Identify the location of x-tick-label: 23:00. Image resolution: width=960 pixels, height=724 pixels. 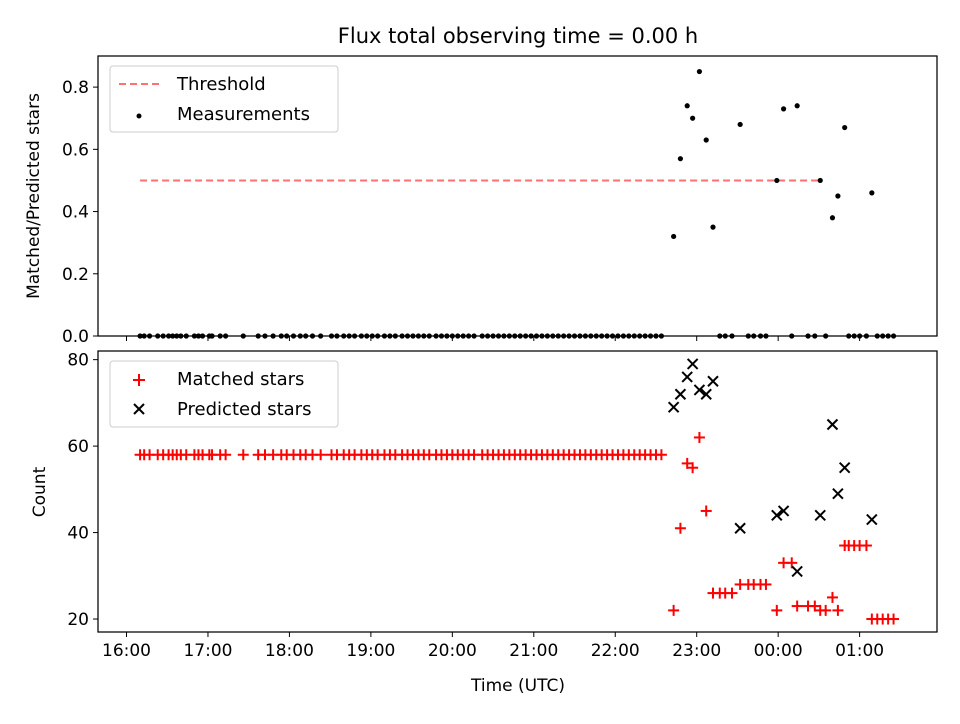
(696, 651).